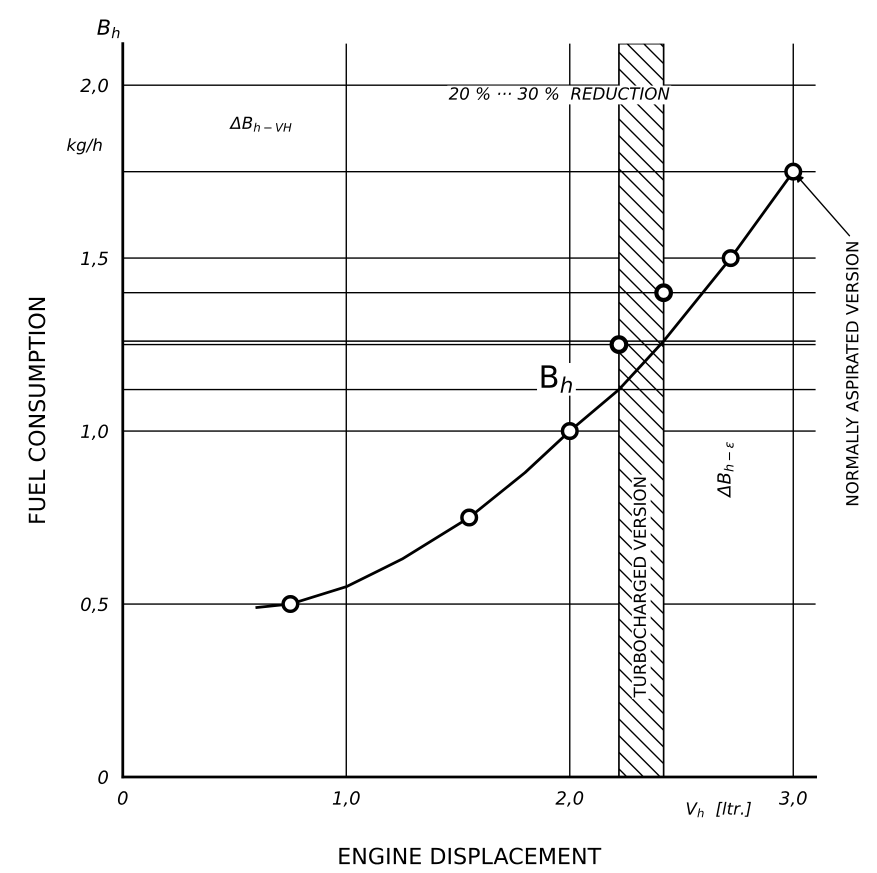 The image size is (877, 873). I want to click on text: V$_{h}$ [ltr.], so click(718, 810).